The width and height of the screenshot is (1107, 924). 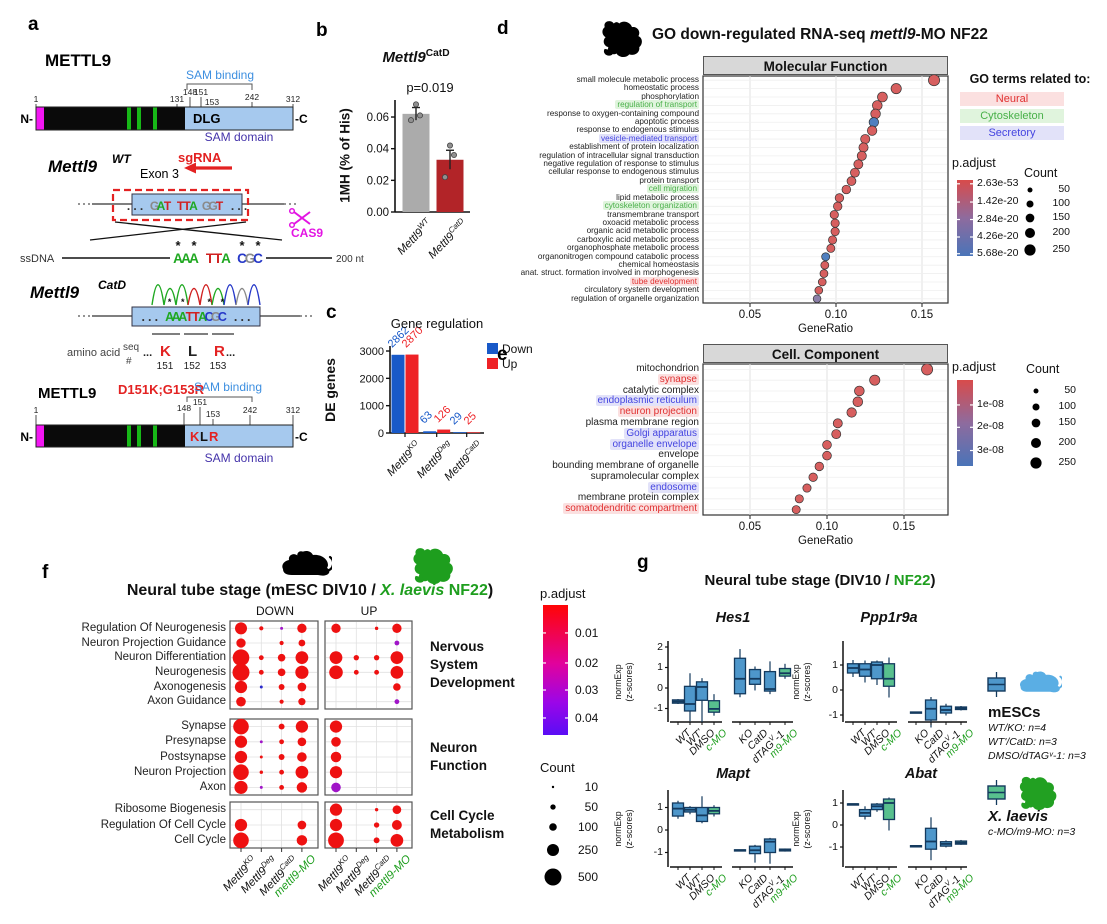 What do you see at coordinates (170, 809) in the screenshot?
I see `f-row-label: Ribosome Biogenesis` at bounding box center [170, 809].